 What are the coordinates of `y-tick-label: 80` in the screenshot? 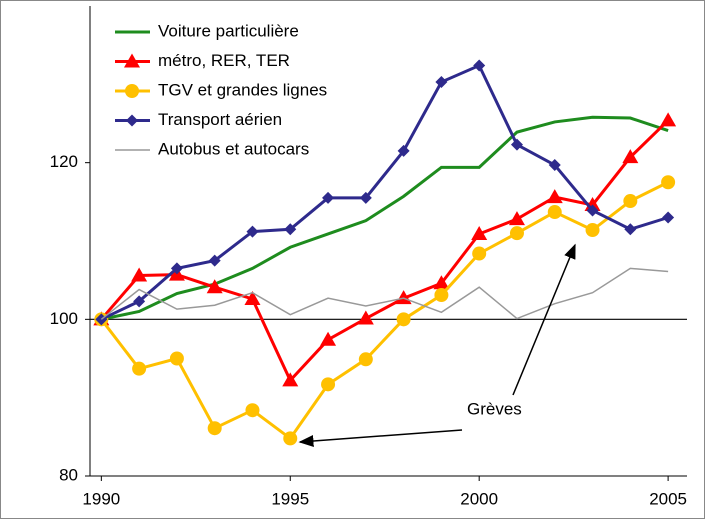 It's located at (68, 474).